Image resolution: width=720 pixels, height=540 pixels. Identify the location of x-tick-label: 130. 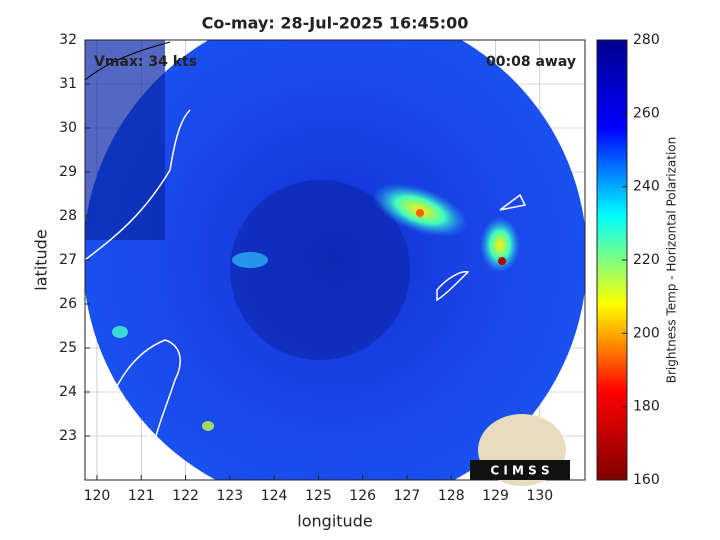
(539, 496).